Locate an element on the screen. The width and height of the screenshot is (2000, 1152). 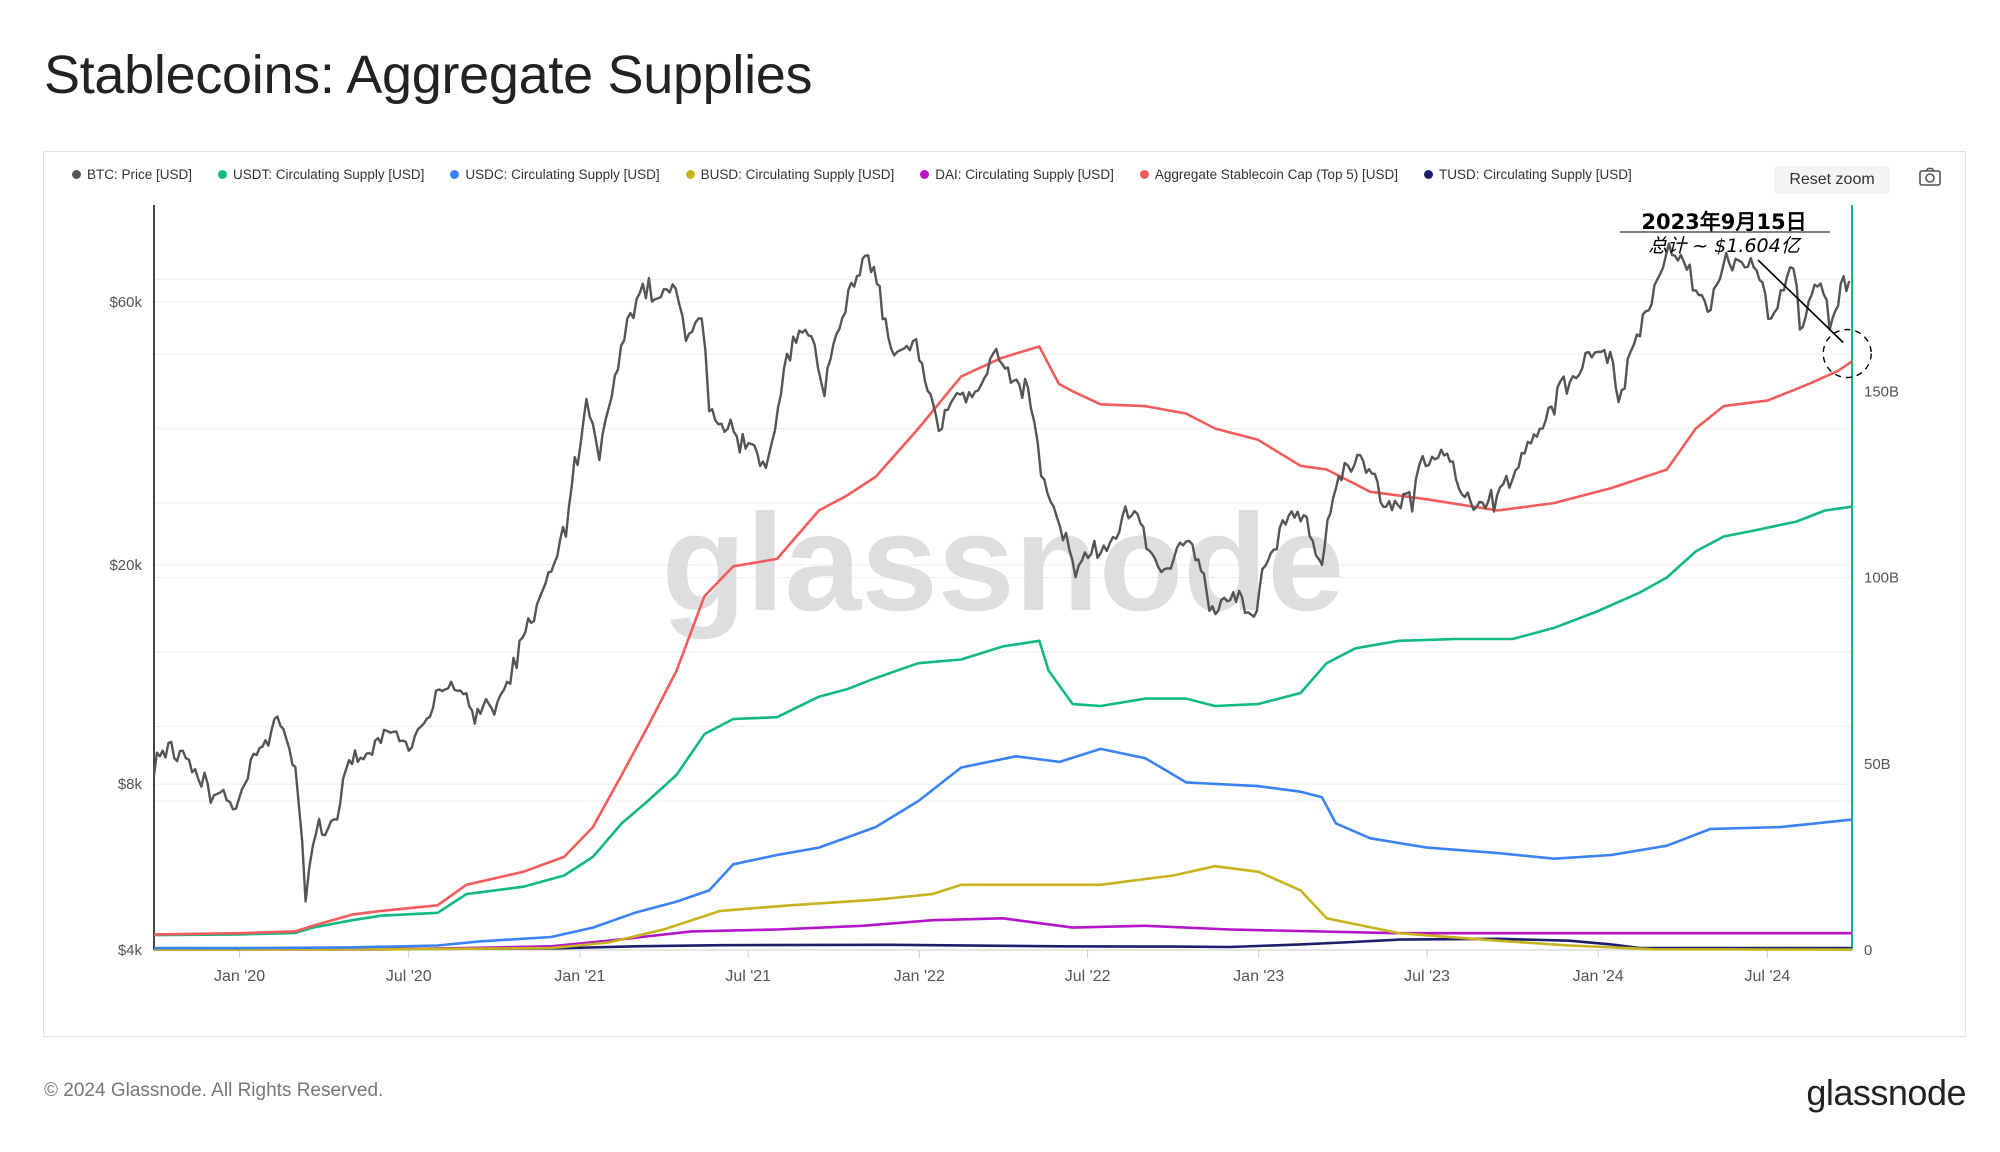
usdc-series-line is located at coordinates (1003, 848).